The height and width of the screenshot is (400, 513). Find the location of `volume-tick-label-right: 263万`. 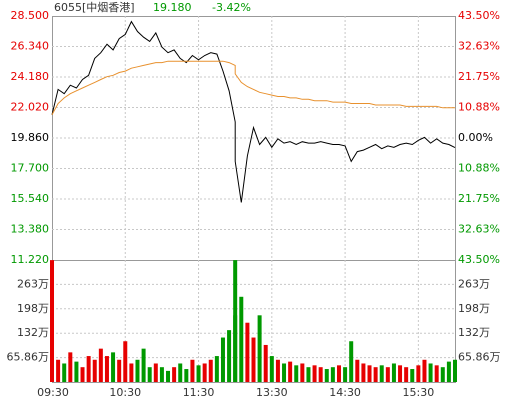

volume-tick-label-right: 263万 is located at coordinates (474, 283).